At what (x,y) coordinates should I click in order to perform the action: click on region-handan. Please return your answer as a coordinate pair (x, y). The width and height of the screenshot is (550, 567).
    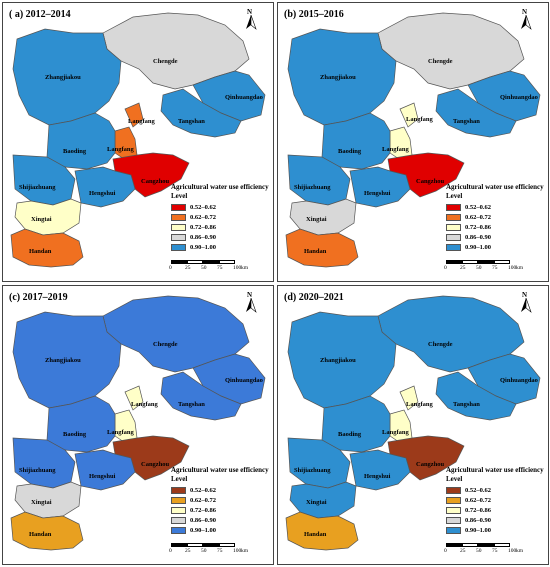
    Looking at the image, I should click on (322, 248).